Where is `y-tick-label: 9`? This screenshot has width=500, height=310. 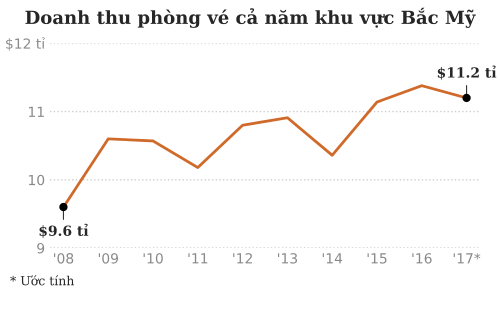 y-tick-label: 9 is located at coordinates (40, 248).